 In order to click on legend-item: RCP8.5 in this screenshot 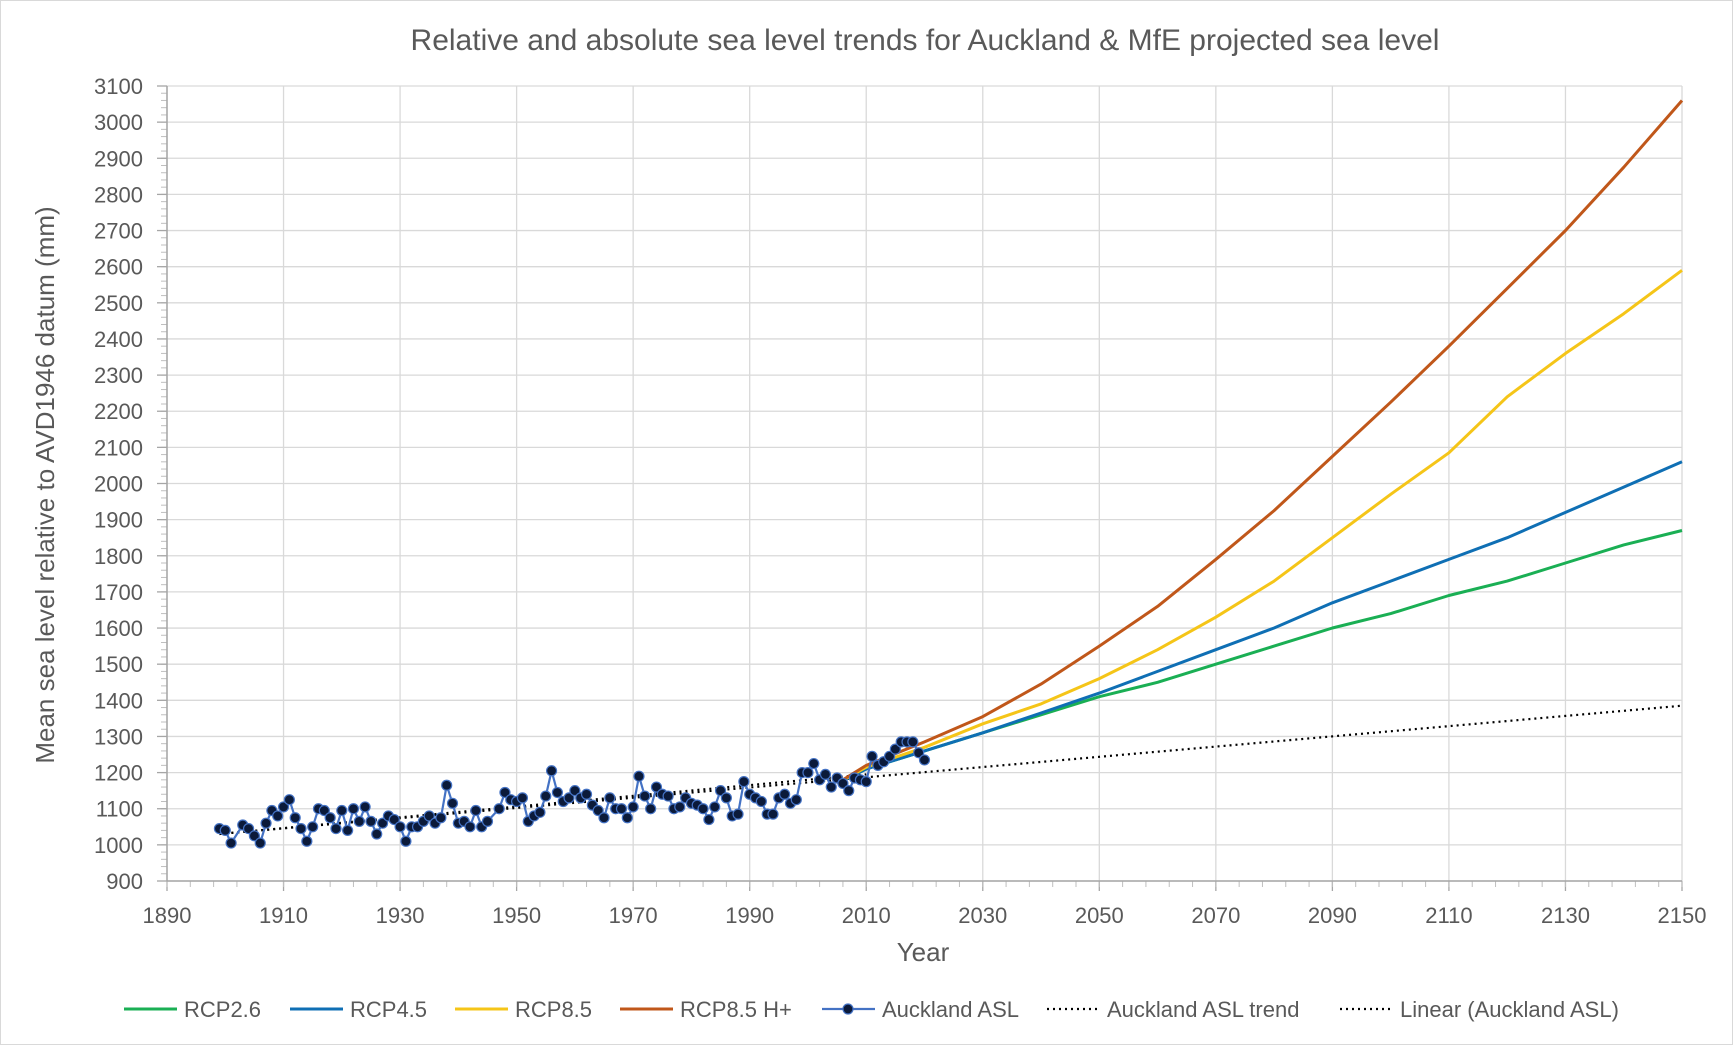, I will do `click(523, 1009)`.